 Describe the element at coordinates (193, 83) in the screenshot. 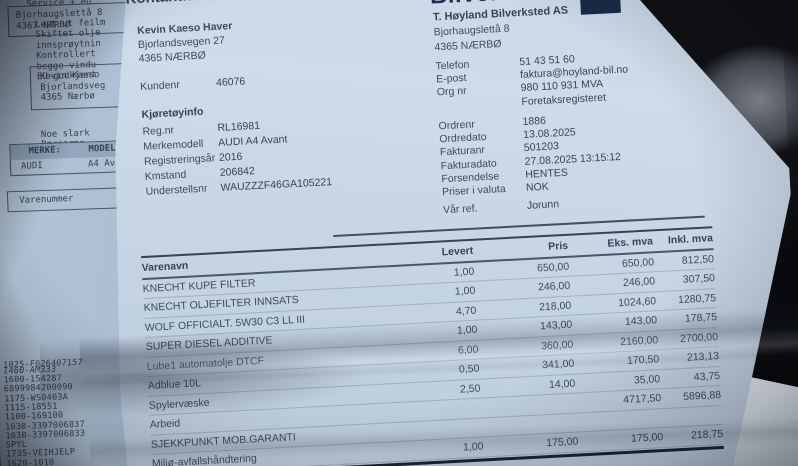

I see `customer-number-row: Kundenr 46076` at that location.